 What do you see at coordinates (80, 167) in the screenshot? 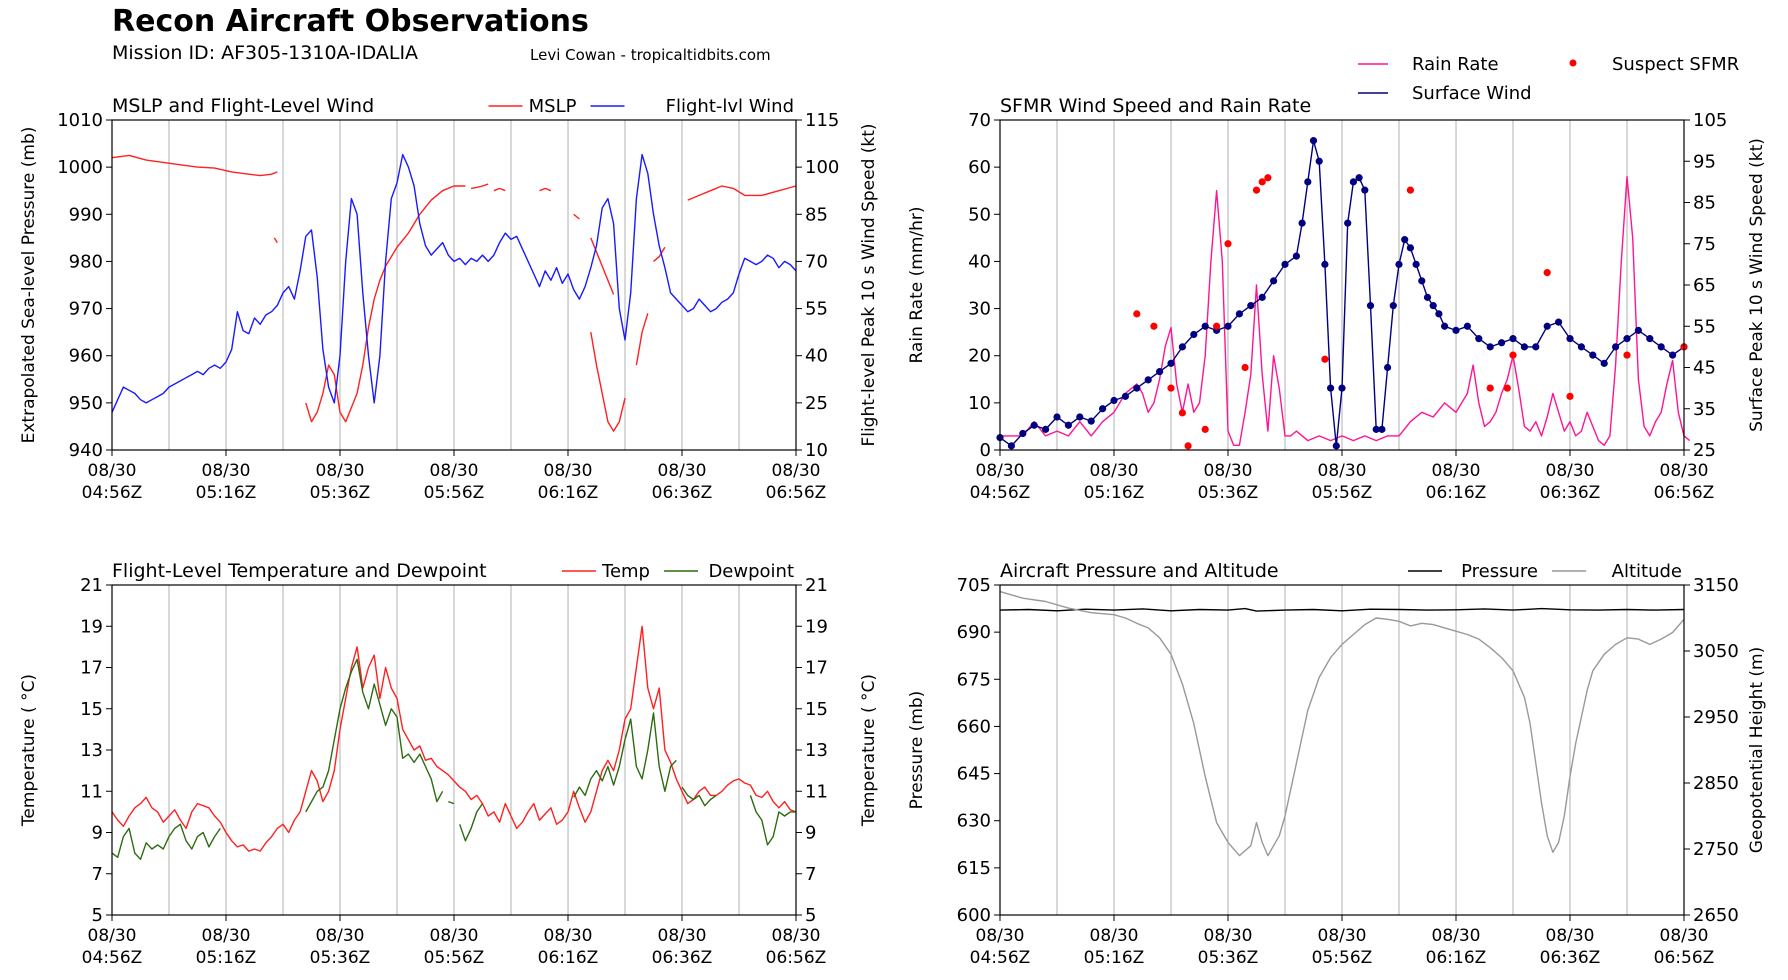
I see `y-tick-label: 1000` at bounding box center [80, 167].